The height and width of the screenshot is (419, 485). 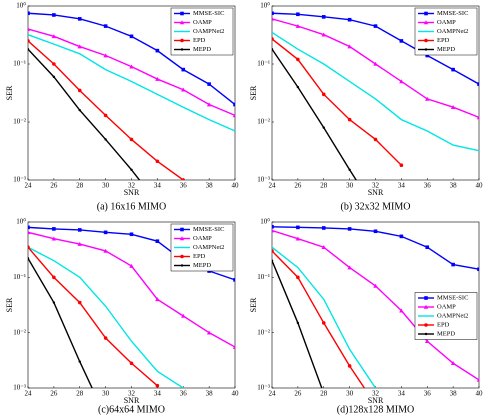 I want to click on x-tick-label: 40, so click(x=236, y=186).